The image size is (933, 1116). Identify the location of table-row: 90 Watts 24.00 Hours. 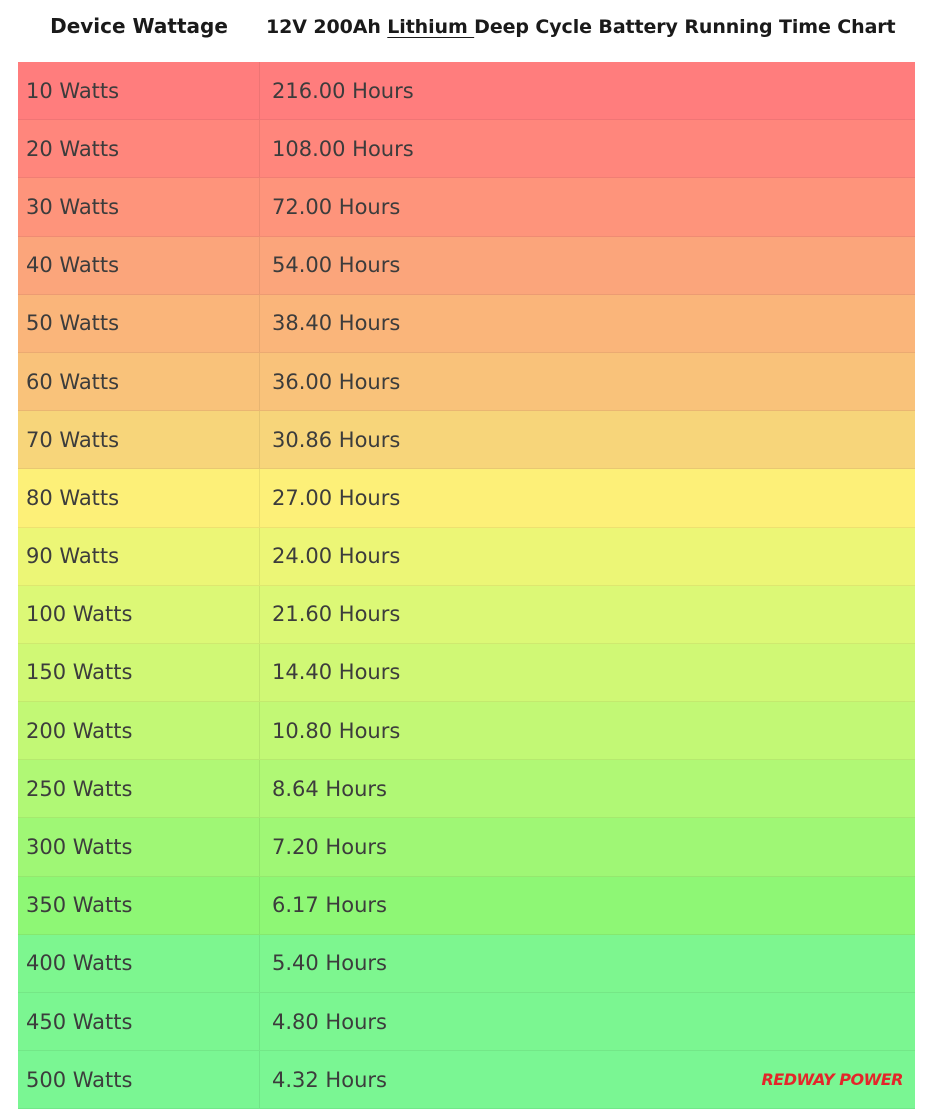
(466, 556).